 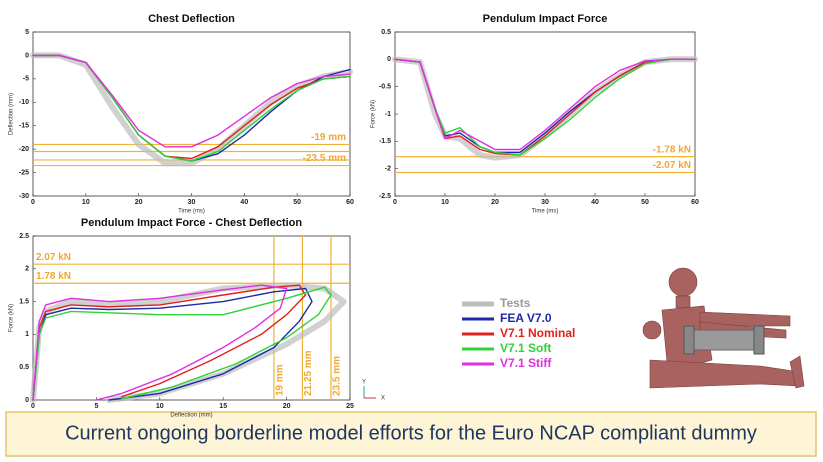 What do you see at coordinates (27, 32) in the screenshot?
I see `y-tick-label: 5` at bounding box center [27, 32].